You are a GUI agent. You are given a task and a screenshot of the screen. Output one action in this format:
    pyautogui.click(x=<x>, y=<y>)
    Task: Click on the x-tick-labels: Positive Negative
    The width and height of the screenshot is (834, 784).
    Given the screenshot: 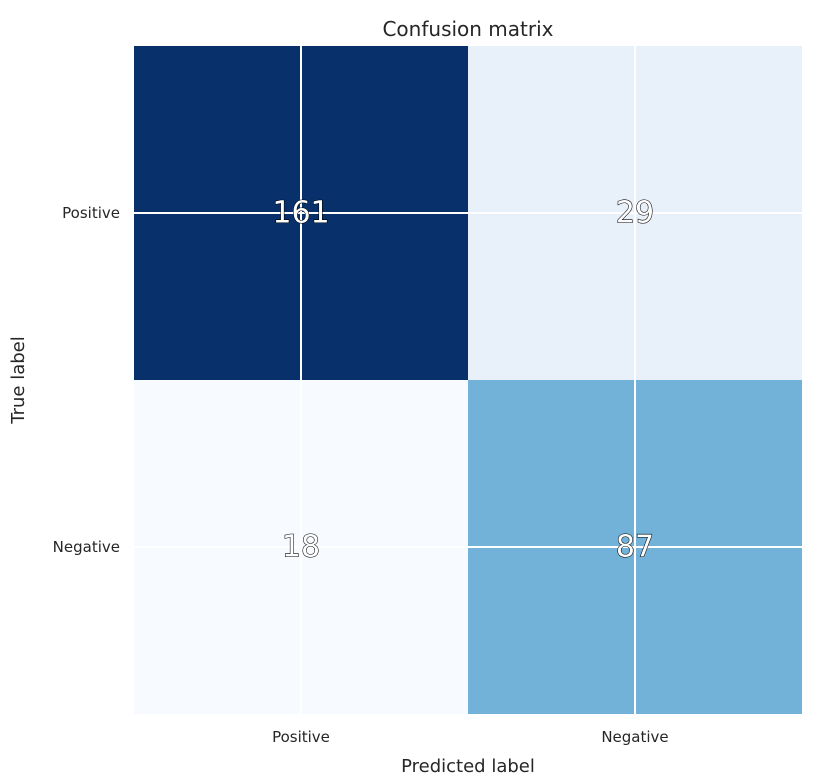 What is the action you would take?
    pyautogui.click(x=470, y=737)
    